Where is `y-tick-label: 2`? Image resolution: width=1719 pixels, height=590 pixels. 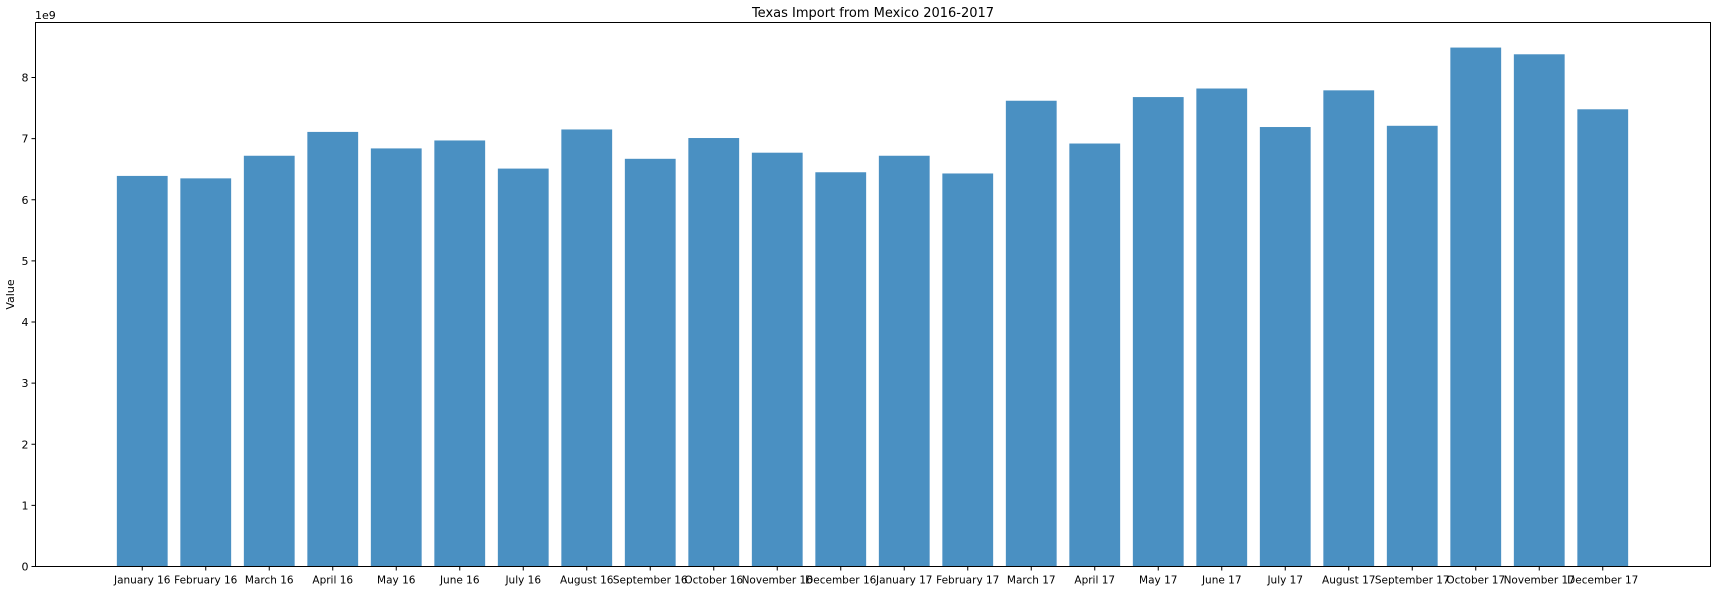
y-tick-label: 2 is located at coordinates (25, 444).